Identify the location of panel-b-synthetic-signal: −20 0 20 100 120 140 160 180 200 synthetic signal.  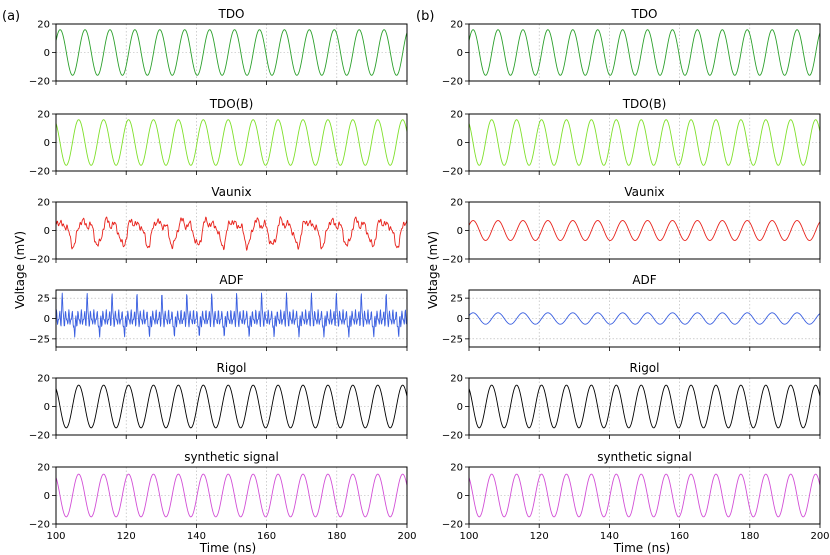
(636, 496).